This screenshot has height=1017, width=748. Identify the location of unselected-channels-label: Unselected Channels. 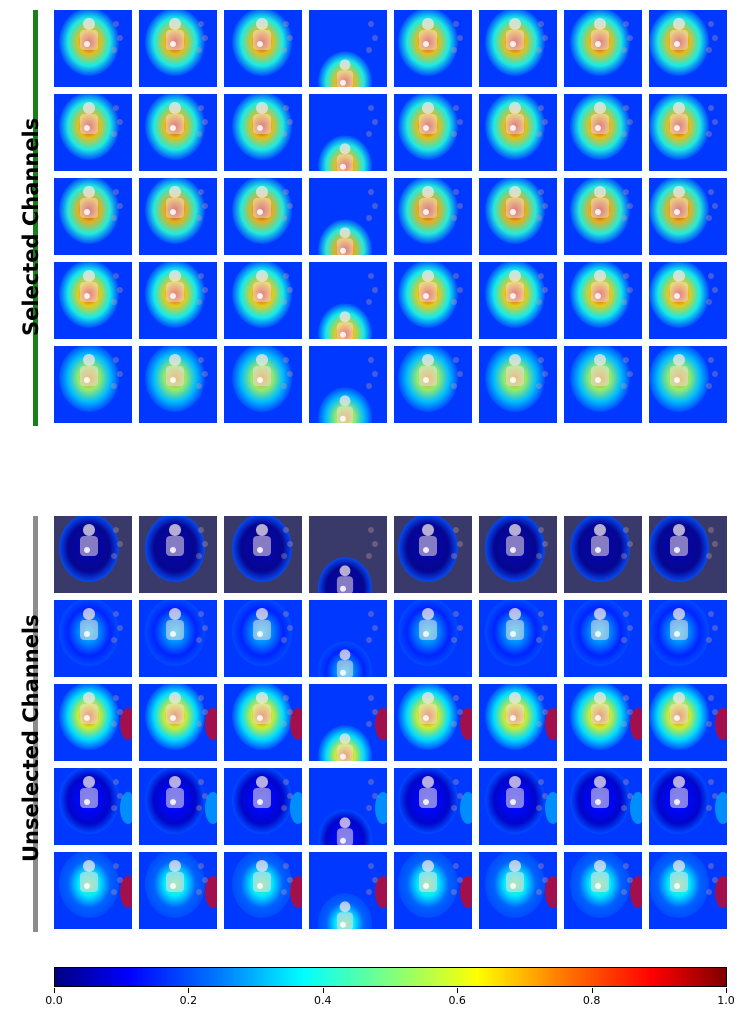
(31, 738).